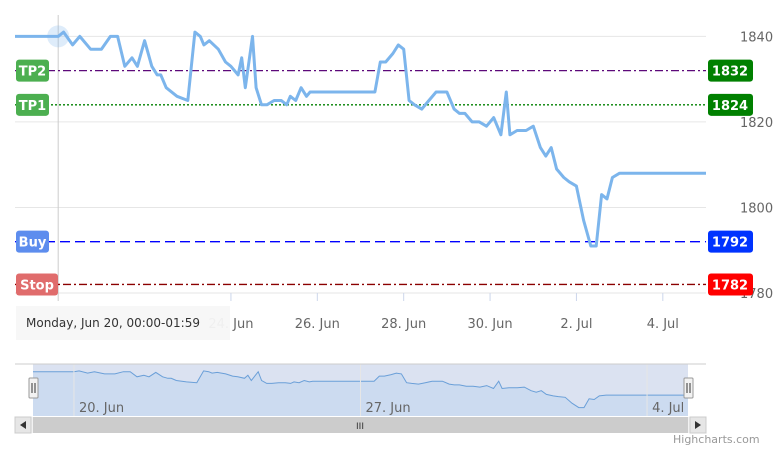 Image resolution: width=777 pixels, height=456 pixels. I want to click on x-tick-label: 28. Jun, so click(403, 324).